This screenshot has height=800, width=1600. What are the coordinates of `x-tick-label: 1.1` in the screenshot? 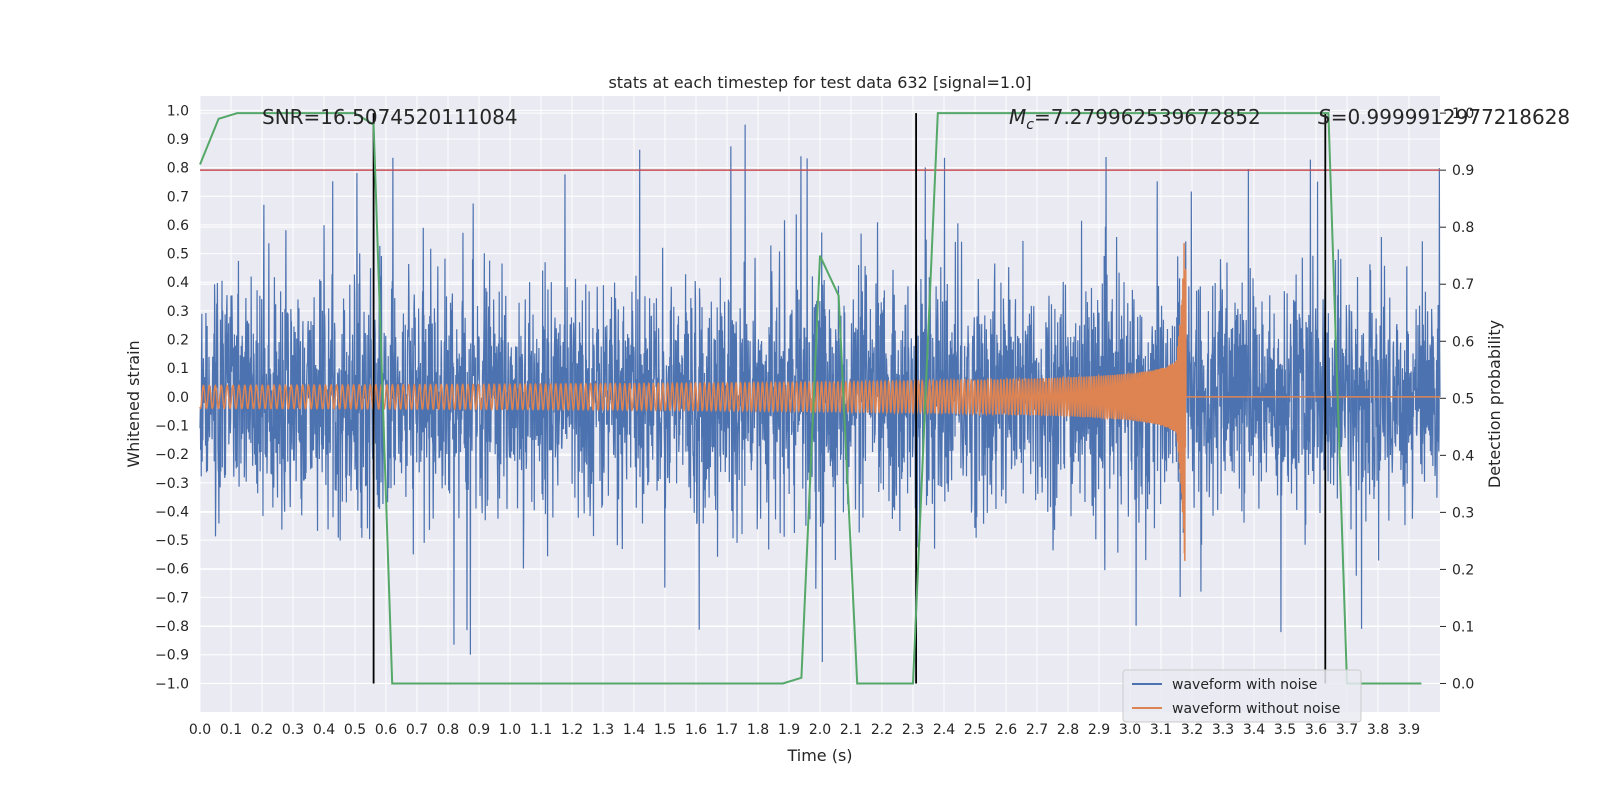 It's located at (541, 730).